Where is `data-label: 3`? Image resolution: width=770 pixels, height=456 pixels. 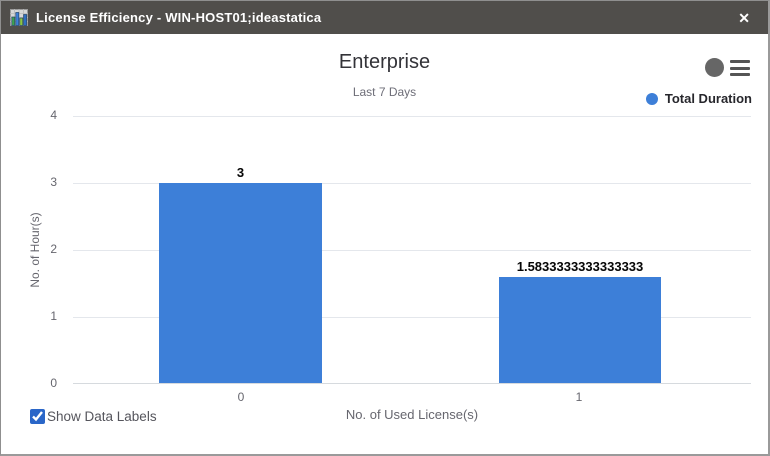 data-label: 3 is located at coordinates (240, 172).